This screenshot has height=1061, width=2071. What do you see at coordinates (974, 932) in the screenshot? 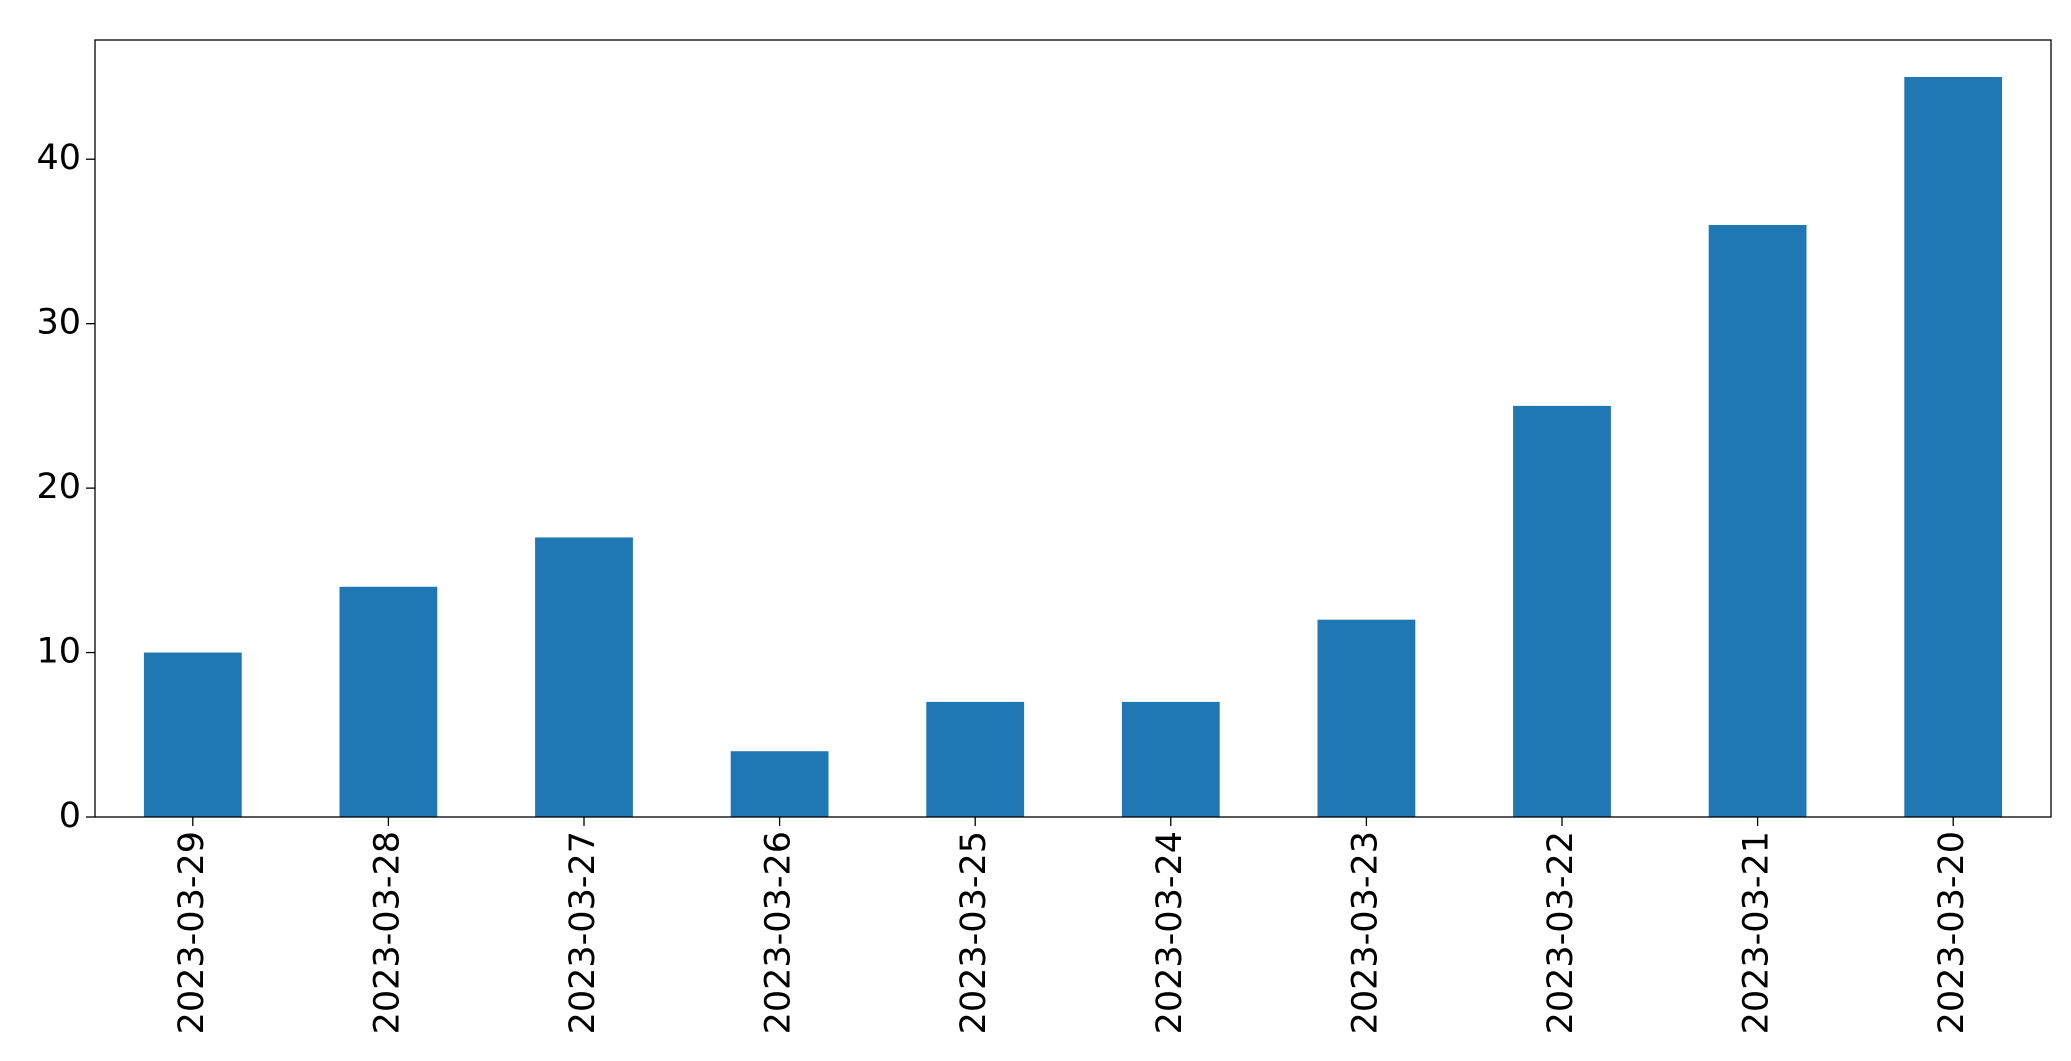
I see `x-tick-label: 2023-03-25` at bounding box center [974, 932].